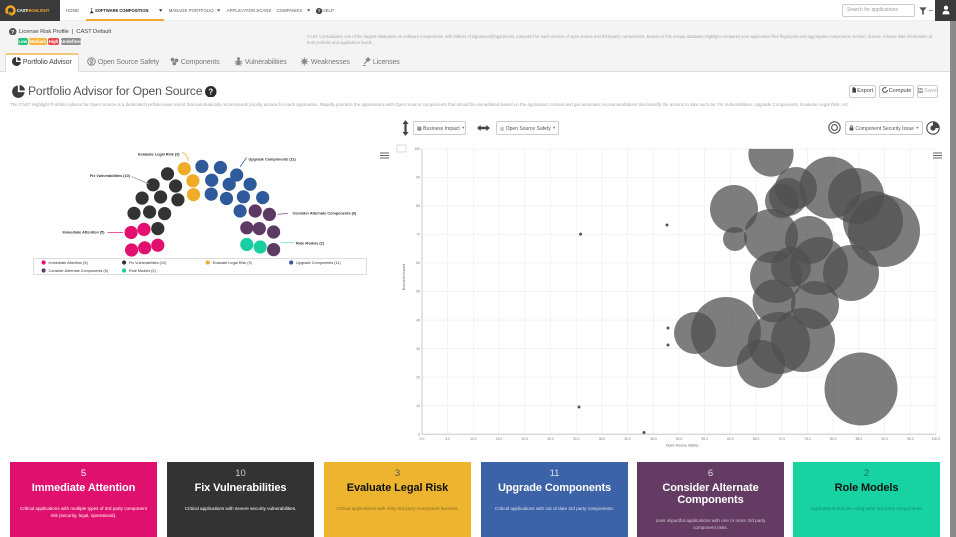  I want to click on svg-text: 30.0, so click(576, 439).